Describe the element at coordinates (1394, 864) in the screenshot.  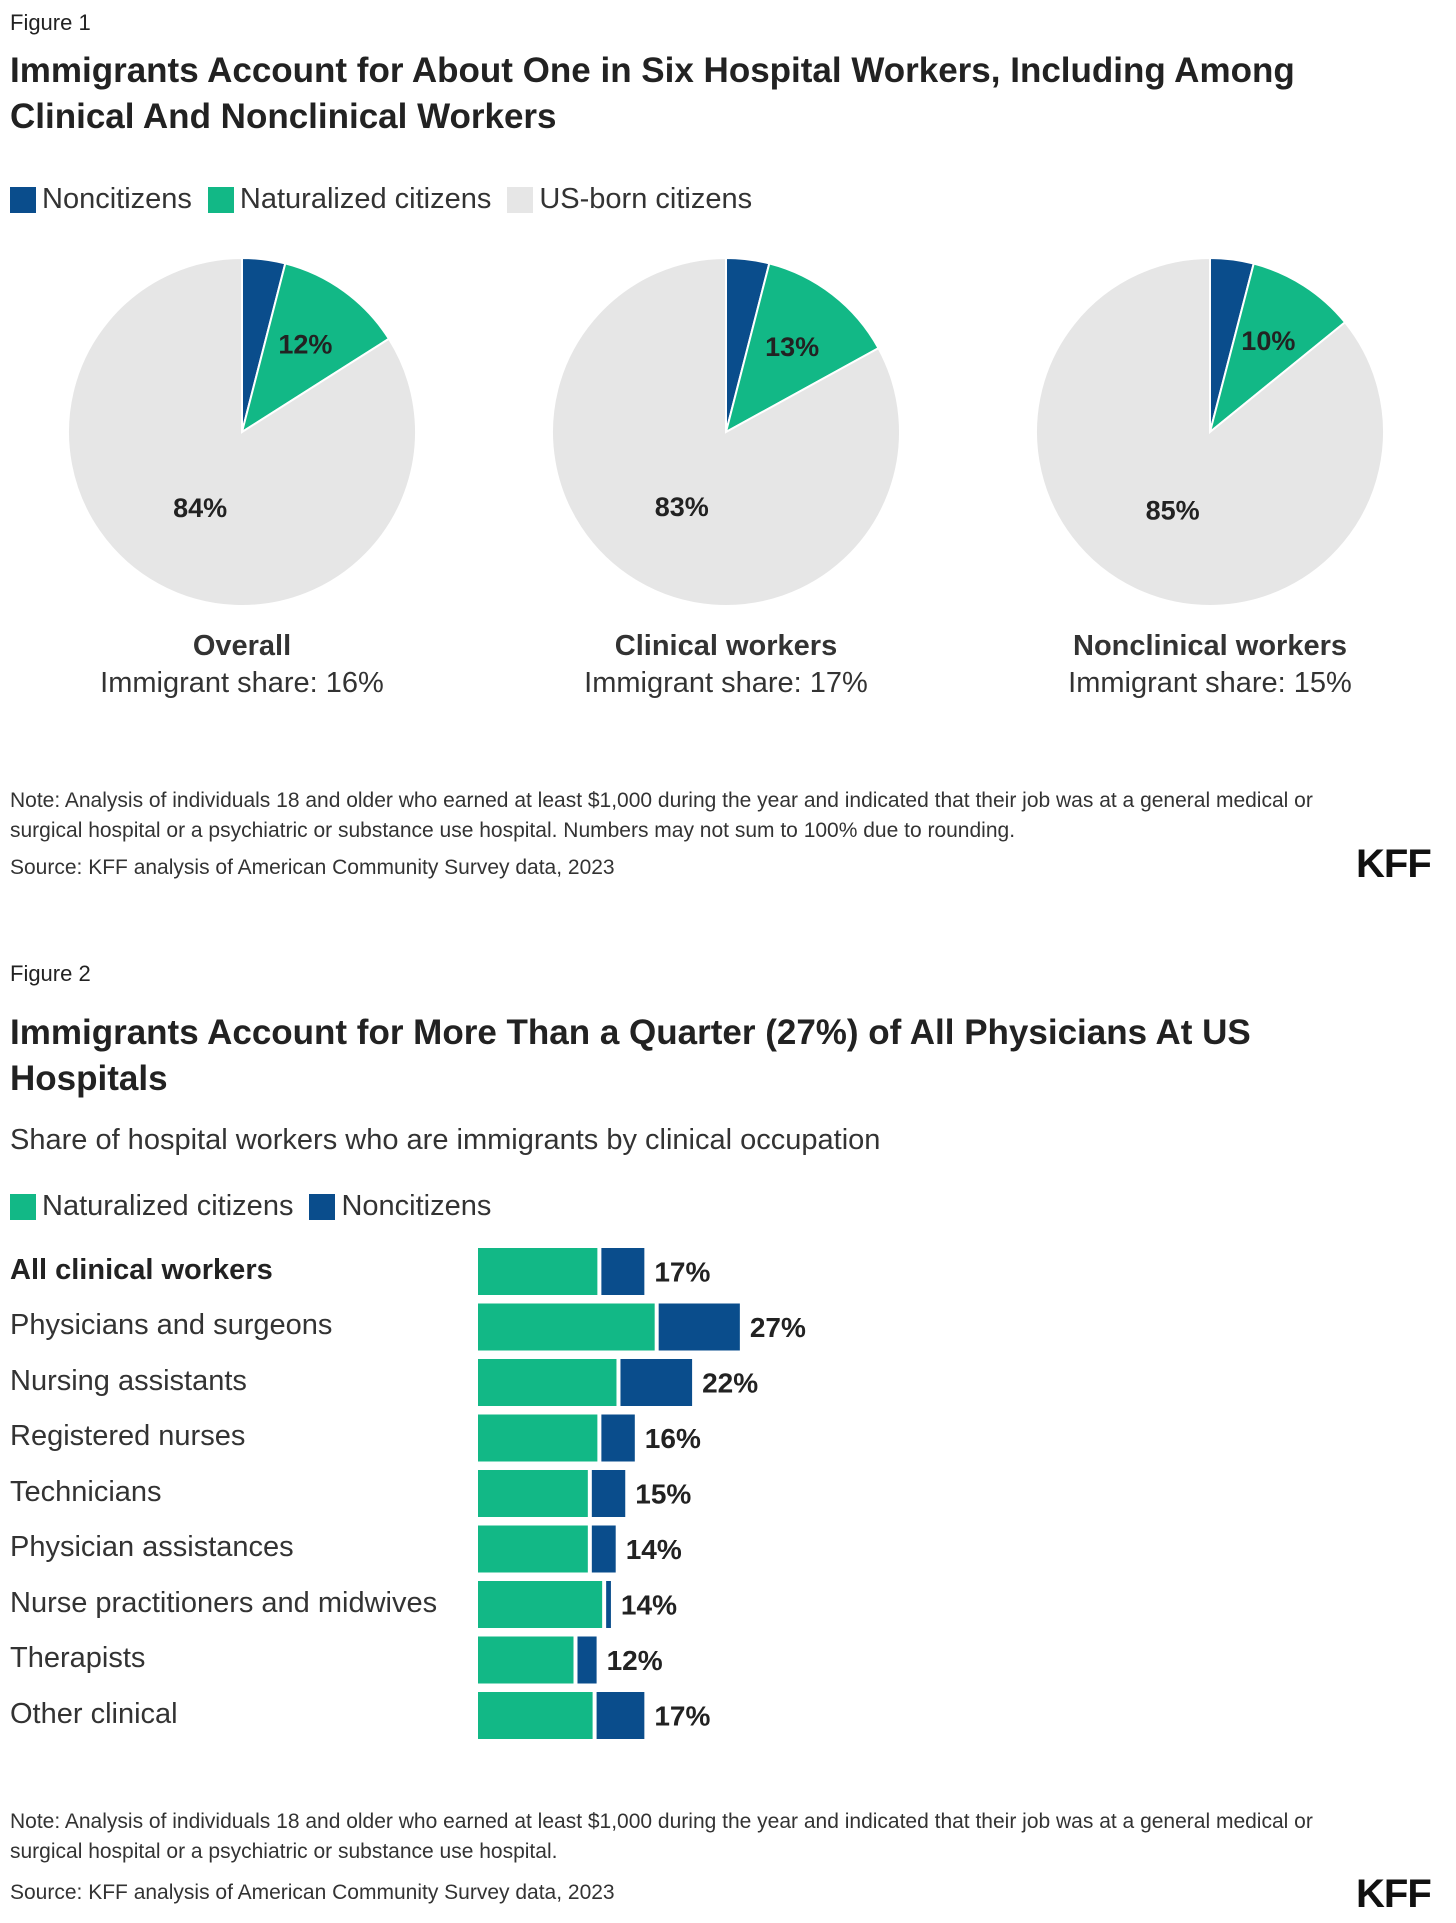
I see `kff-logo: KFF` at that location.